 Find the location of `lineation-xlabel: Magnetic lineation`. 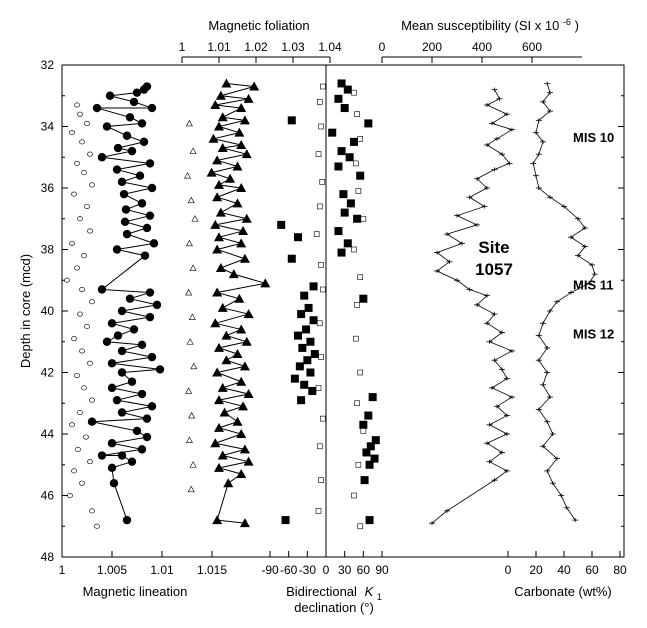

lineation-xlabel: Magnetic lineation is located at coordinates (135, 591).